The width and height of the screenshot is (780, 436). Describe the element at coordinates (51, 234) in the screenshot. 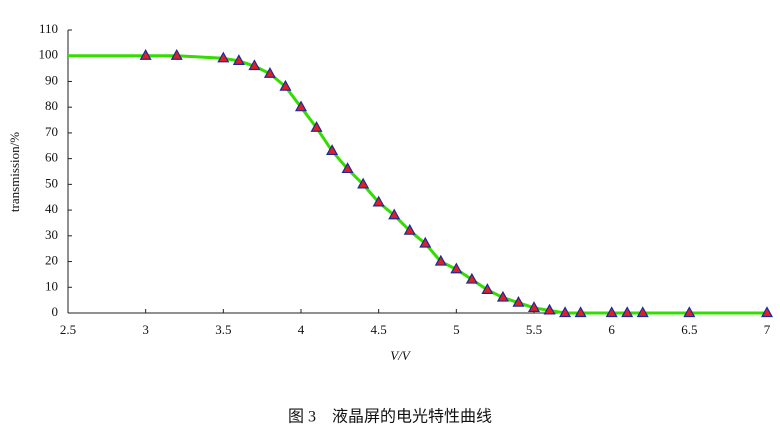

I see `y-tick-label: 30` at that location.